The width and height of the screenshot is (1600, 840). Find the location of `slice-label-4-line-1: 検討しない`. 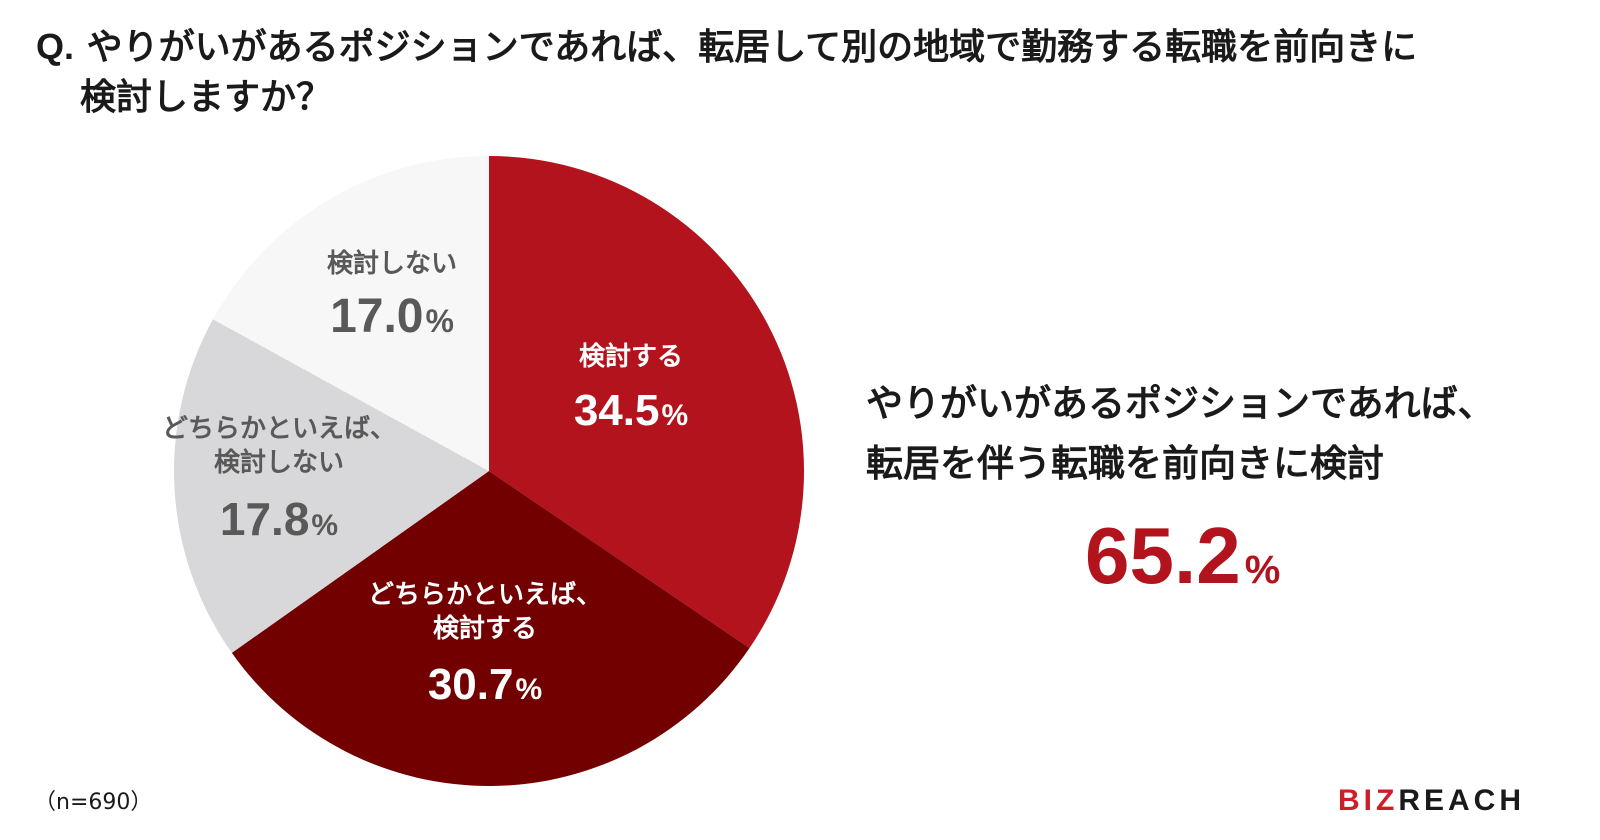

slice-label-4-line-1: 検討しない is located at coordinates (392, 263).